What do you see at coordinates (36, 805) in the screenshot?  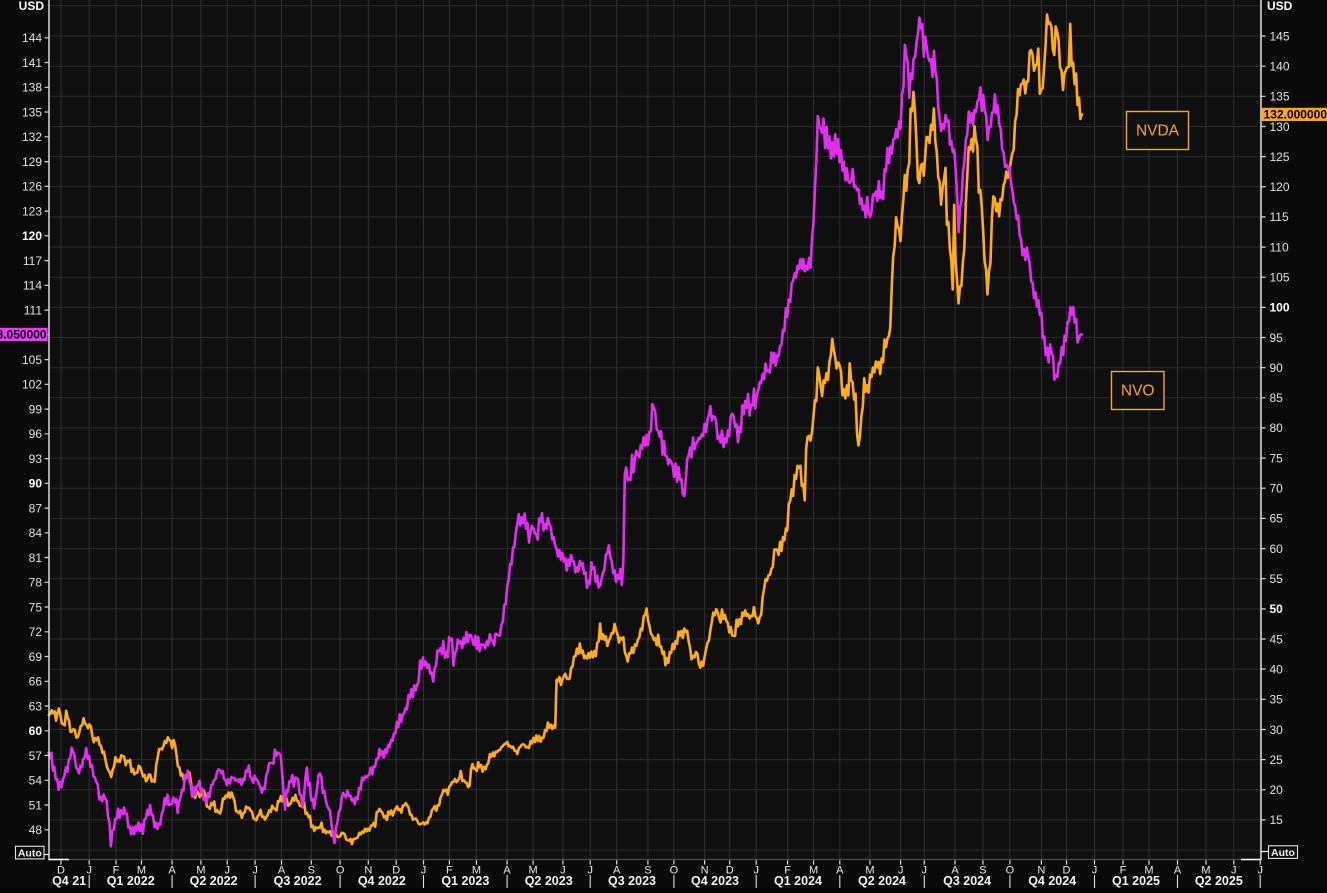 I see `svg-text: 51` at bounding box center [36, 805].